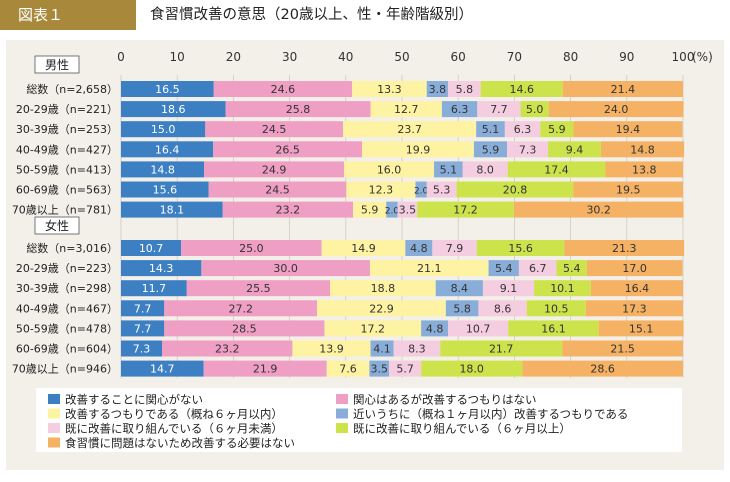 This screenshot has height=482, width=730. I want to click on legend-label: 関心はあるが改善するつもりはない, so click(445, 400).